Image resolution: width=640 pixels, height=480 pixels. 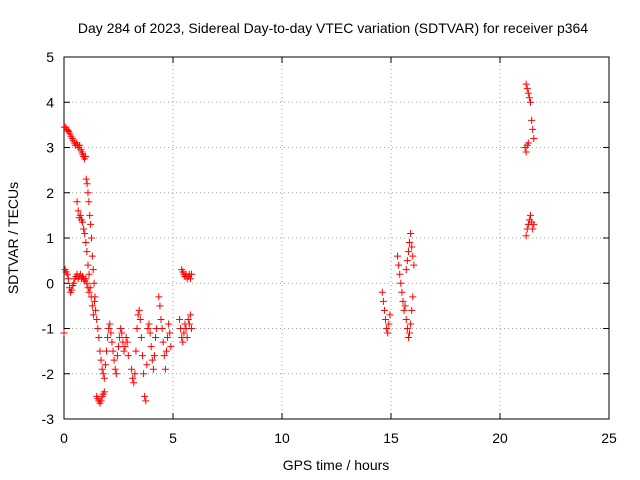 What do you see at coordinates (50, 102) in the screenshot?
I see `y-tick-label: 4` at bounding box center [50, 102].